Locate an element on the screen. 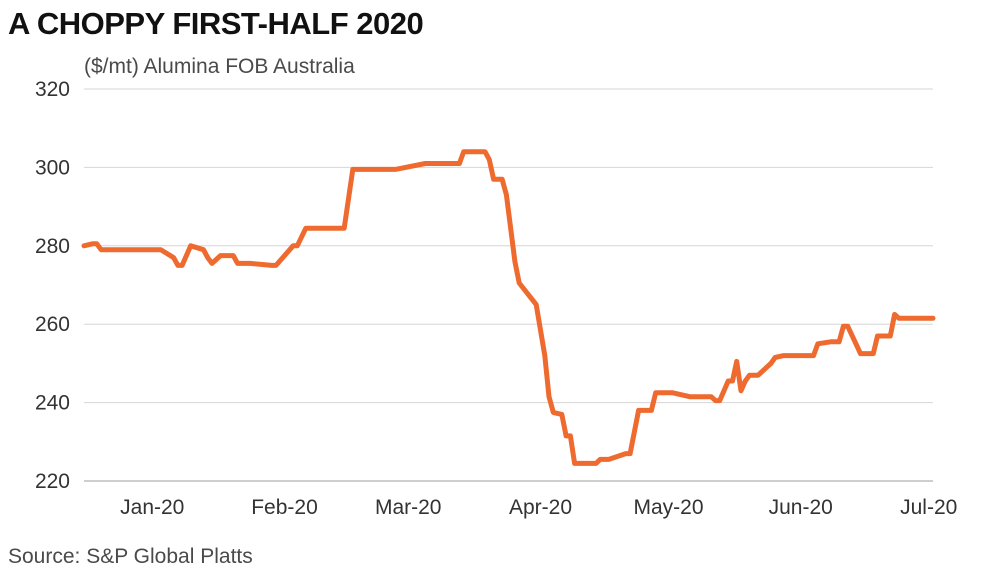 The image size is (990, 578). y-tick-label: 280 is located at coordinates (52, 246).